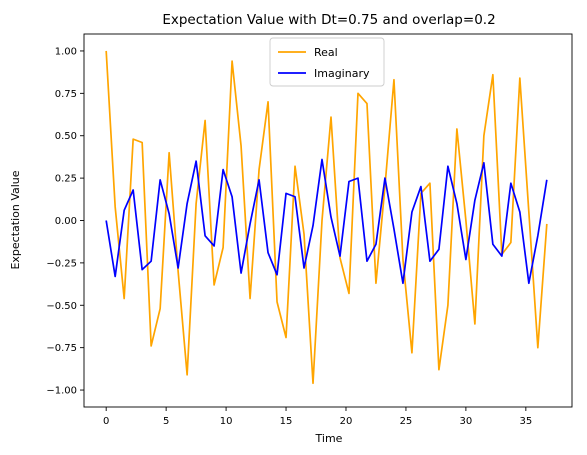  Describe the element at coordinates (326, 52) in the screenshot. I see `legend-label: Real` at that location.